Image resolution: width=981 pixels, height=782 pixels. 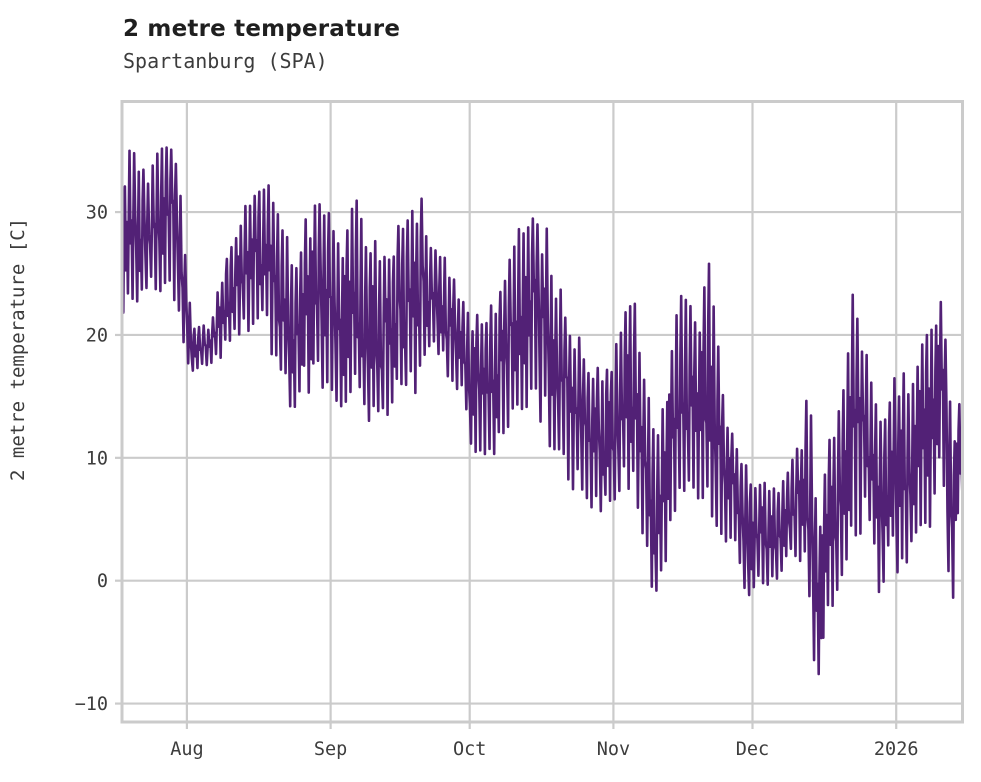 I want to click on x-tick-label: Oct, so click(x=469, y=749).